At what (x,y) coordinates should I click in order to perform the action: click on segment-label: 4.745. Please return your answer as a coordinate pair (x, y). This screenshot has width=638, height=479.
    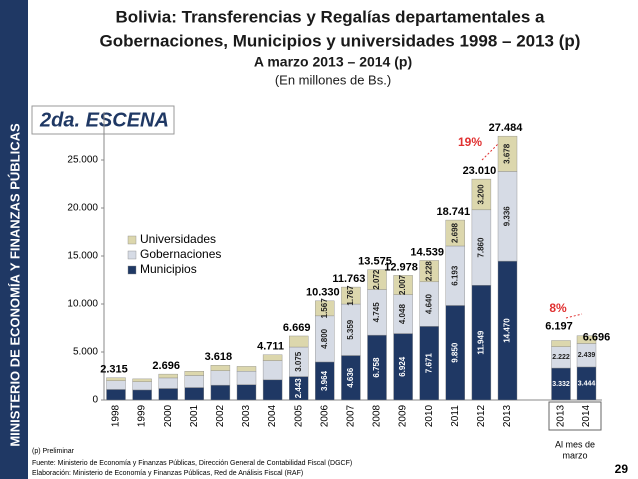
    Looking at the image, I should click on (376, 312).